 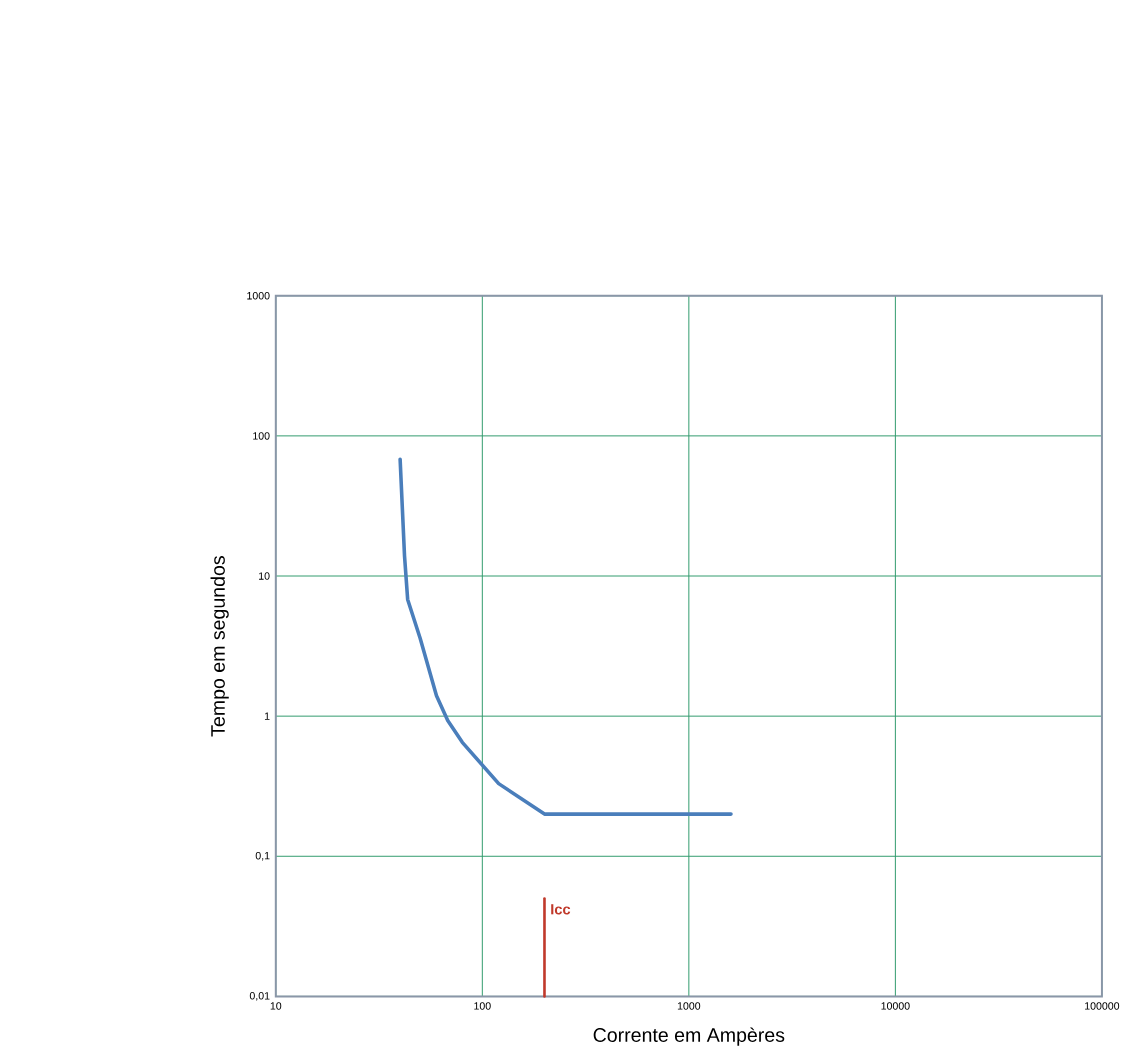 I want to click on y-tick-label: 0,01, so click(x=259, y=996).